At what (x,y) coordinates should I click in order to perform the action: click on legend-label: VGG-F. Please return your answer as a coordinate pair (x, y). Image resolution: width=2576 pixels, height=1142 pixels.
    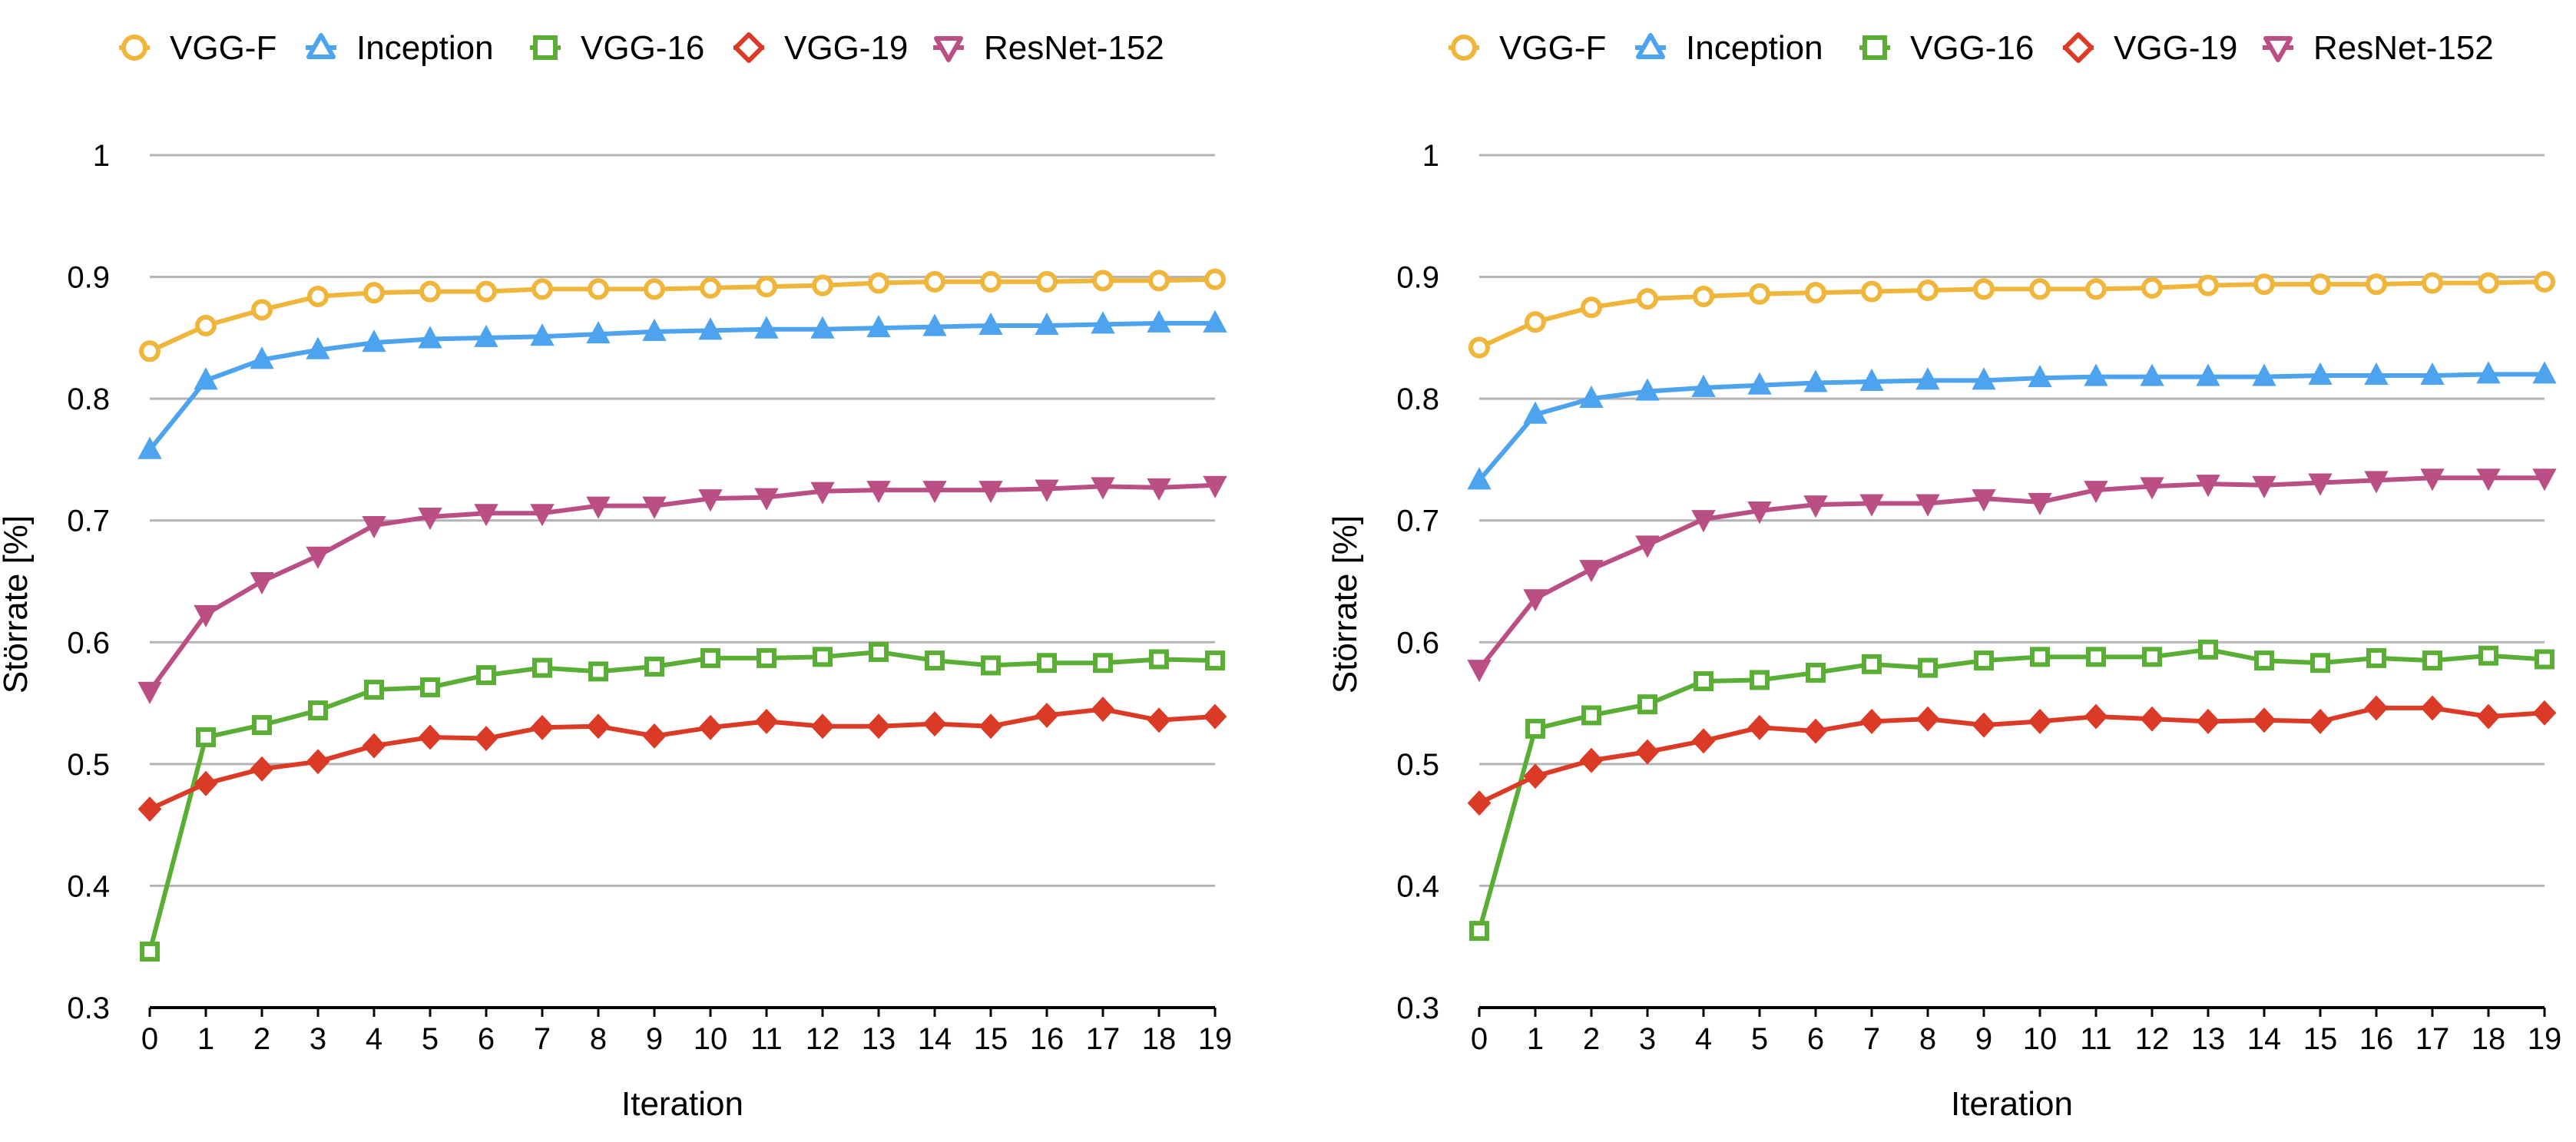
    Looking at the image, I should click on (1552, 48).